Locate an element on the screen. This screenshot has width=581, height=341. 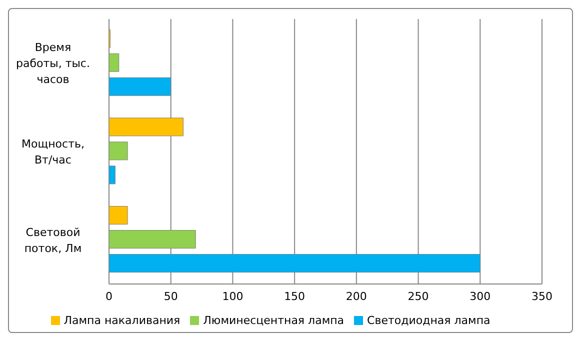
legend-label: Лампа накаливания is located at coordinates (122, 320).